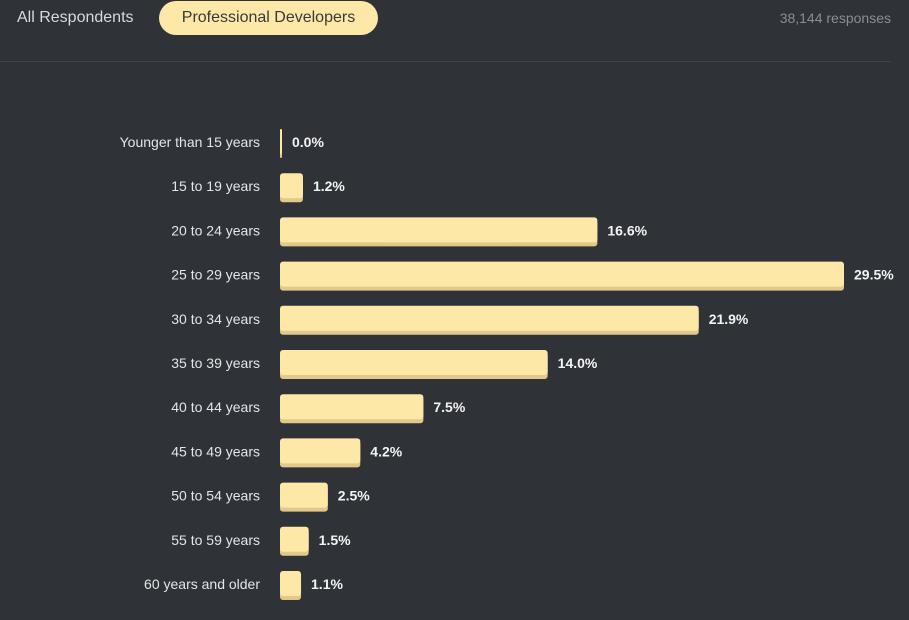  Describe the element at coordinates (445, 61) in the screenshot. I see `header-divider` at that location.